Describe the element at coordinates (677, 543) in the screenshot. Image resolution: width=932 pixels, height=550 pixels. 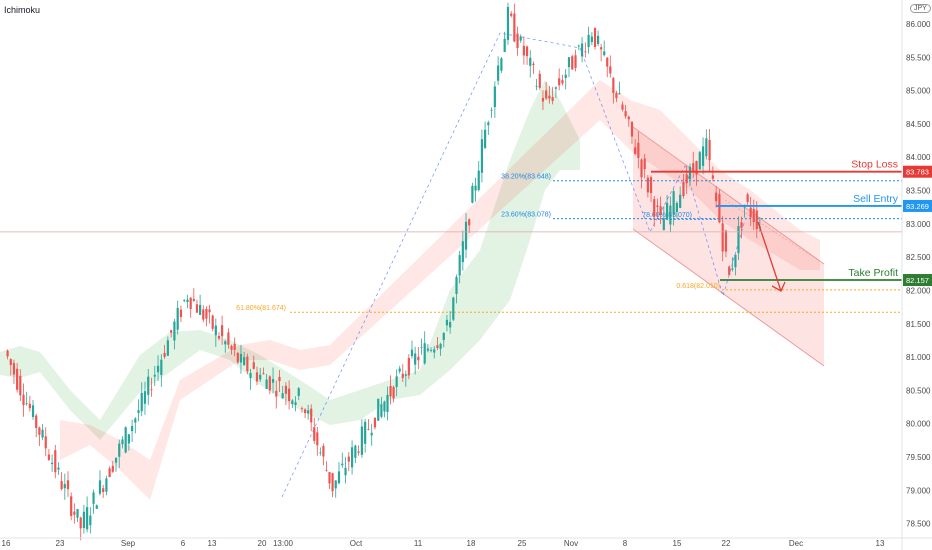
I see `x-tick-label: 15` at that location.